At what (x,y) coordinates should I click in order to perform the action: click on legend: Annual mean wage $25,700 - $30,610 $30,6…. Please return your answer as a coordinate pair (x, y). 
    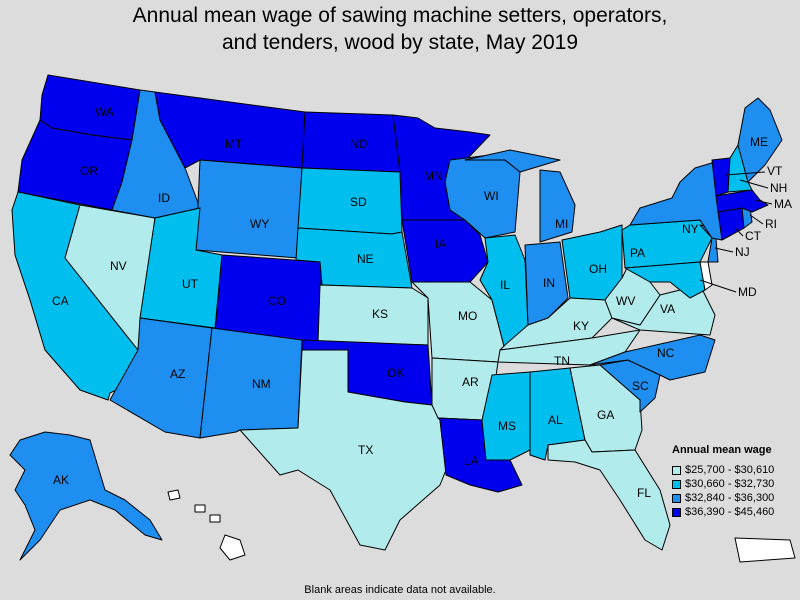
    Looking at the image, I should click on (723, 481).